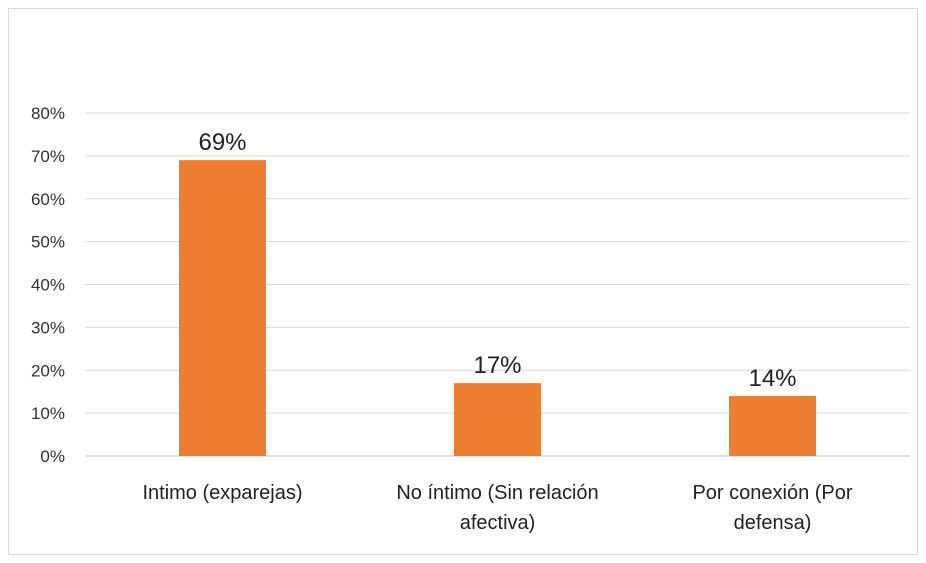  Describe the element at coordinates (48, 370) in the screenshot. I see `y-tick-label: 20%` at that location.